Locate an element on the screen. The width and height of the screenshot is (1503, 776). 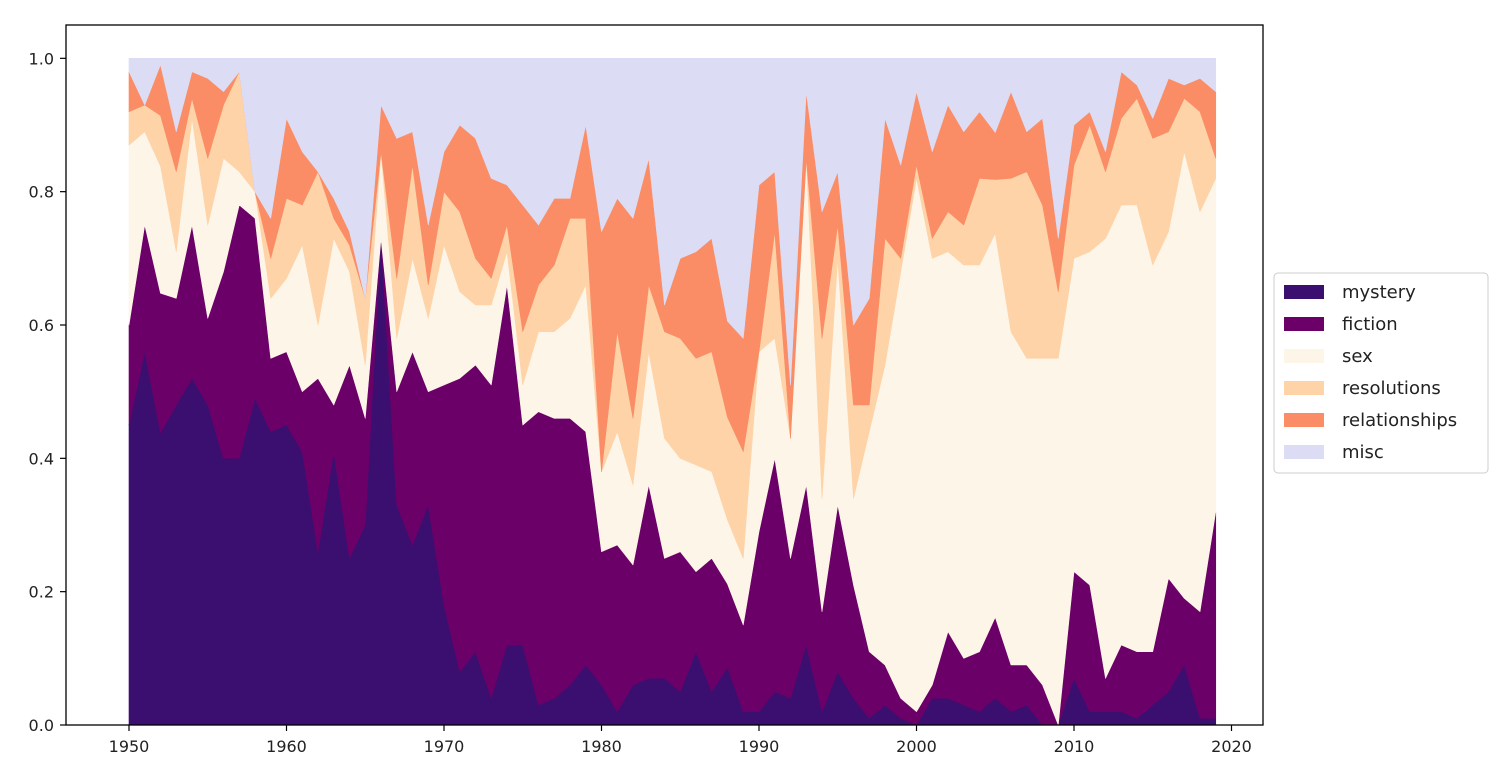
legend-swatch-relationships is located at coordinates (1304, 420).